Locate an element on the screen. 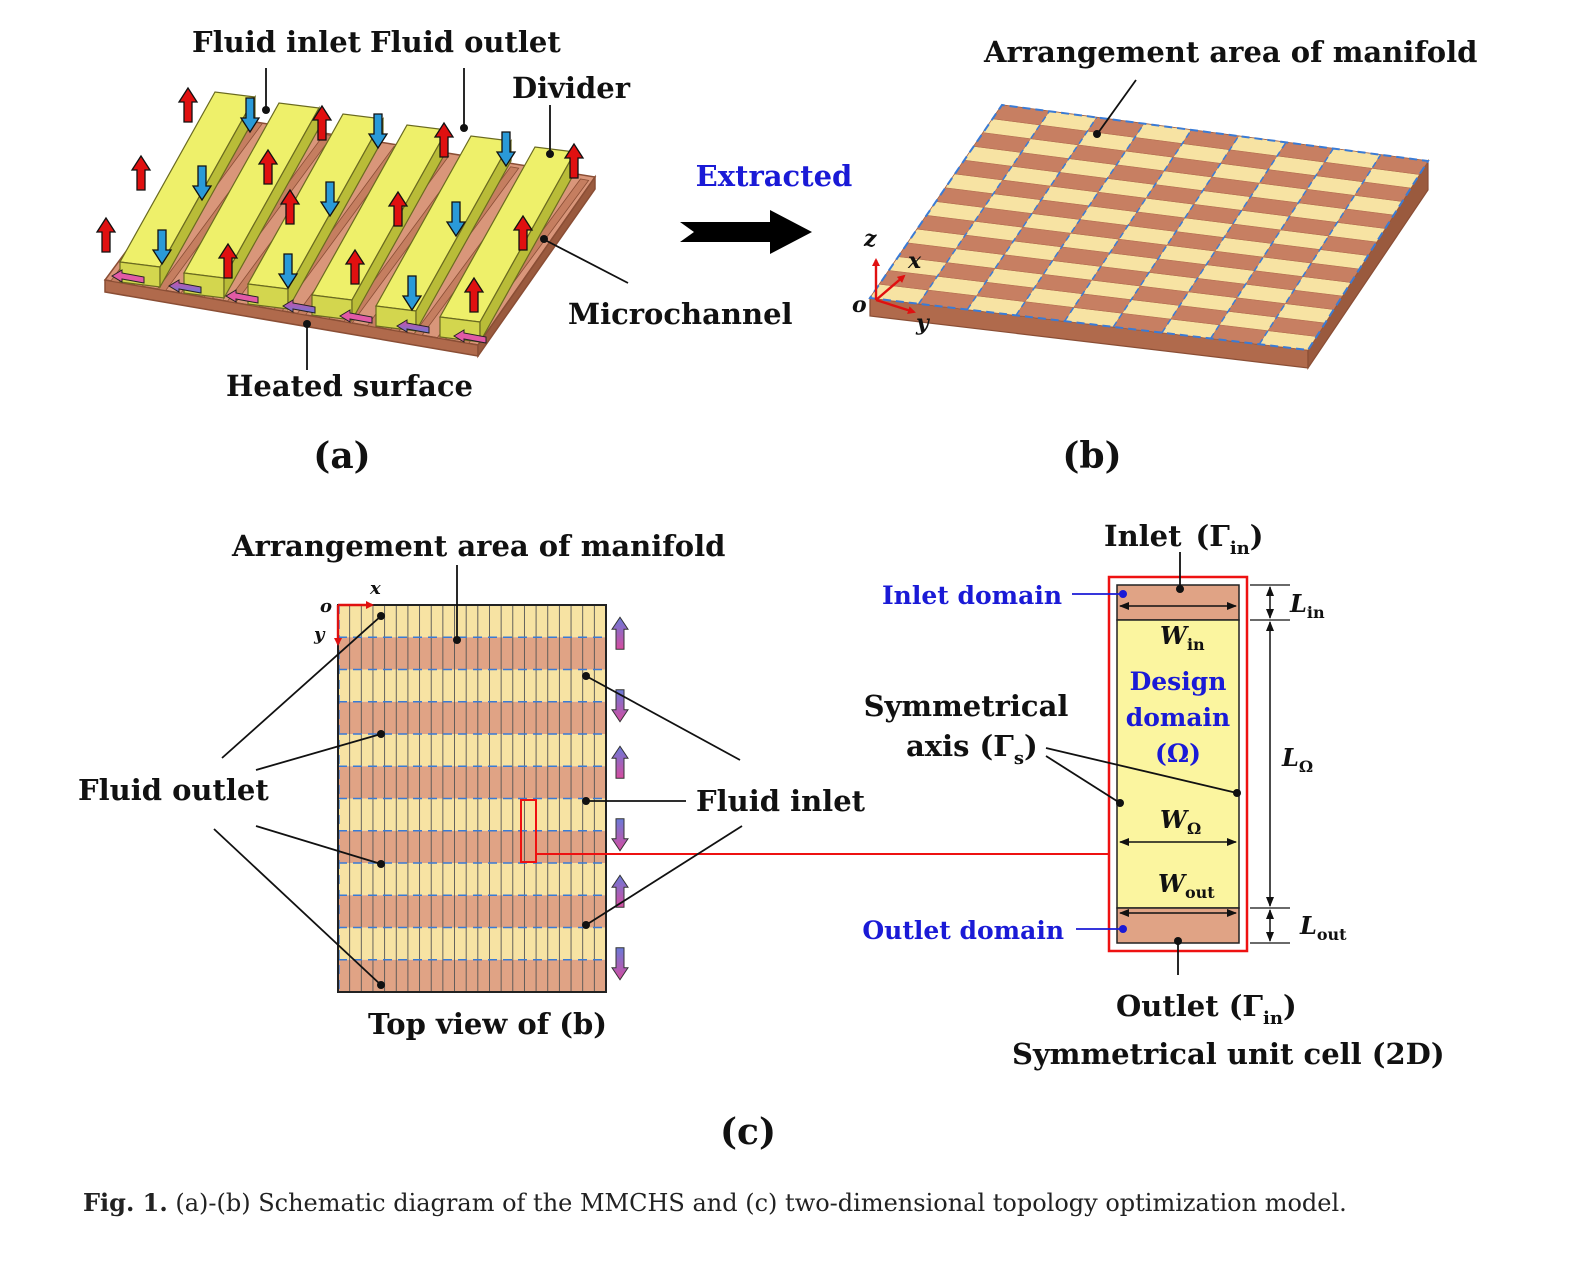 The width and height of the screenshot is (1572, 1271). label-fluid-outlet-c: Fluid outlet is located at coordinates (173, 790).